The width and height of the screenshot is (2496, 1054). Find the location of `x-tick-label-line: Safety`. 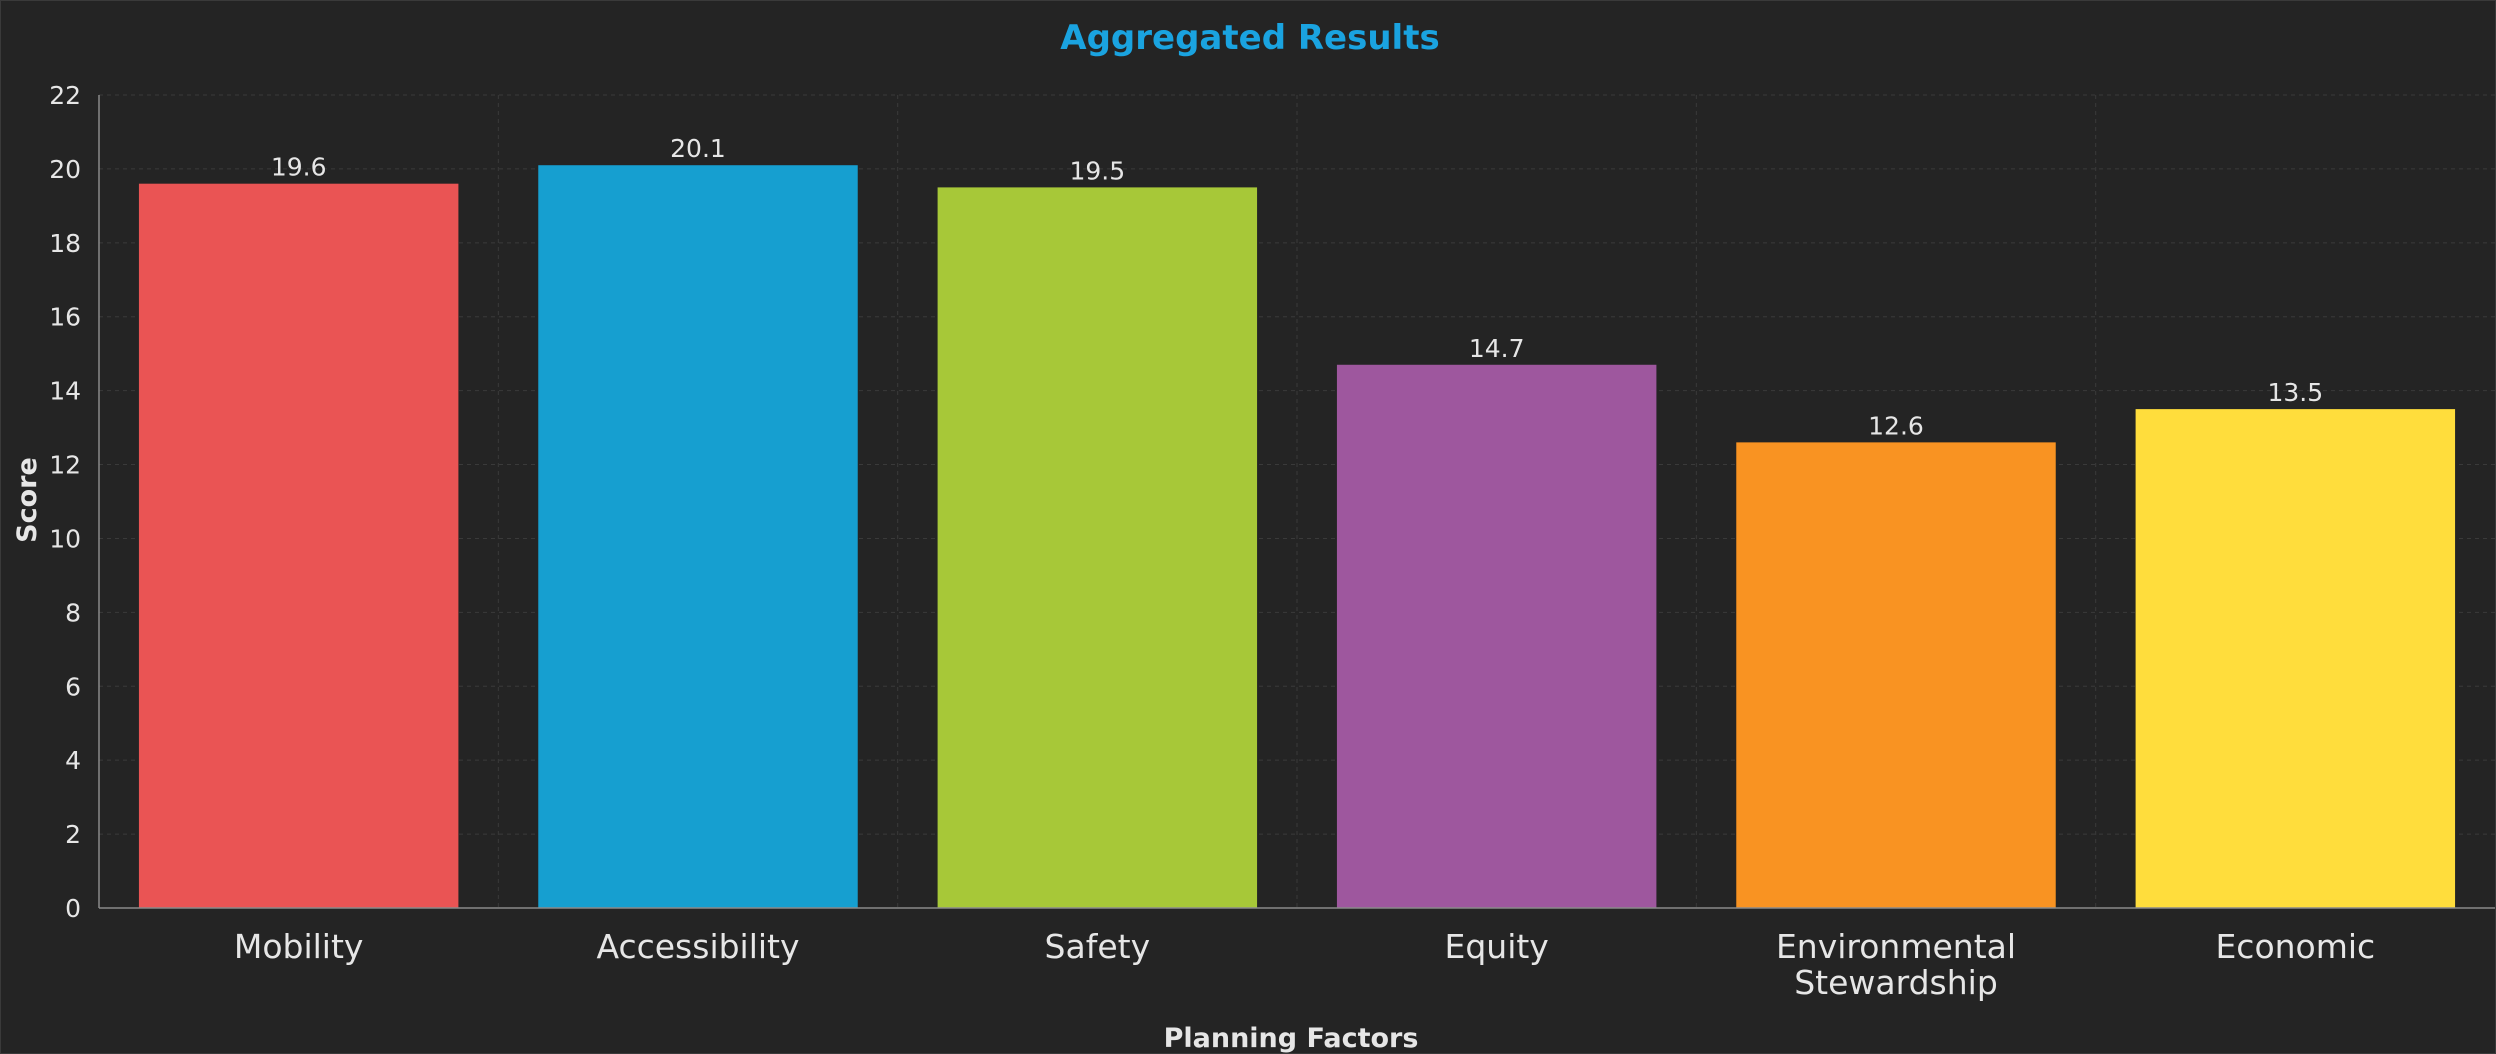

x-tick-label-line: Safety is located at coordinates (1098, 946).